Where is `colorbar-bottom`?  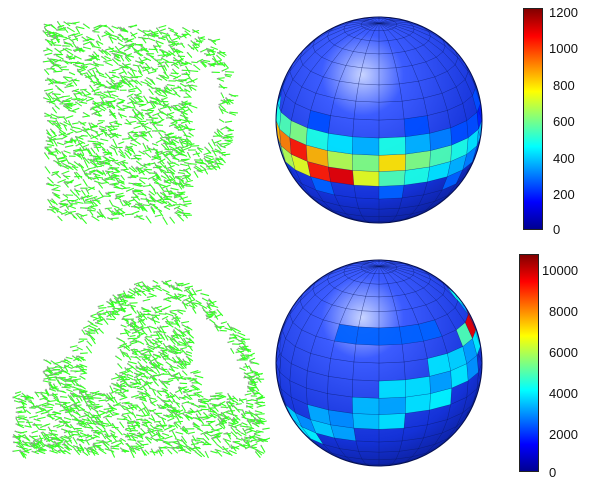
colorbar-bottom is located at coordinates (529, 363).